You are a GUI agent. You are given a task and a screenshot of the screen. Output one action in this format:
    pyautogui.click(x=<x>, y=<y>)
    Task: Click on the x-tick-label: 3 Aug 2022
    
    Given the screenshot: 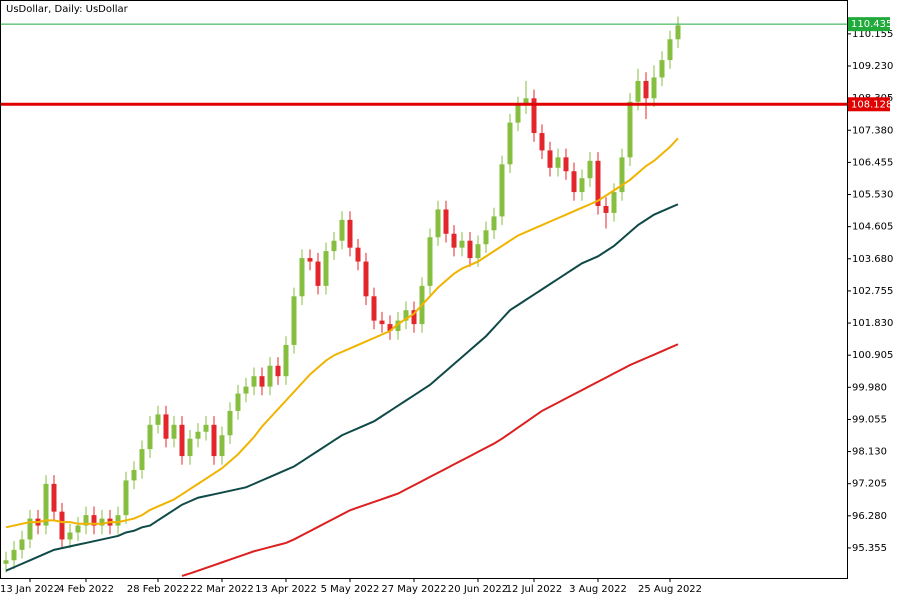 What is the action you would take?
    pyautogui.click(x=598, y=589)
    